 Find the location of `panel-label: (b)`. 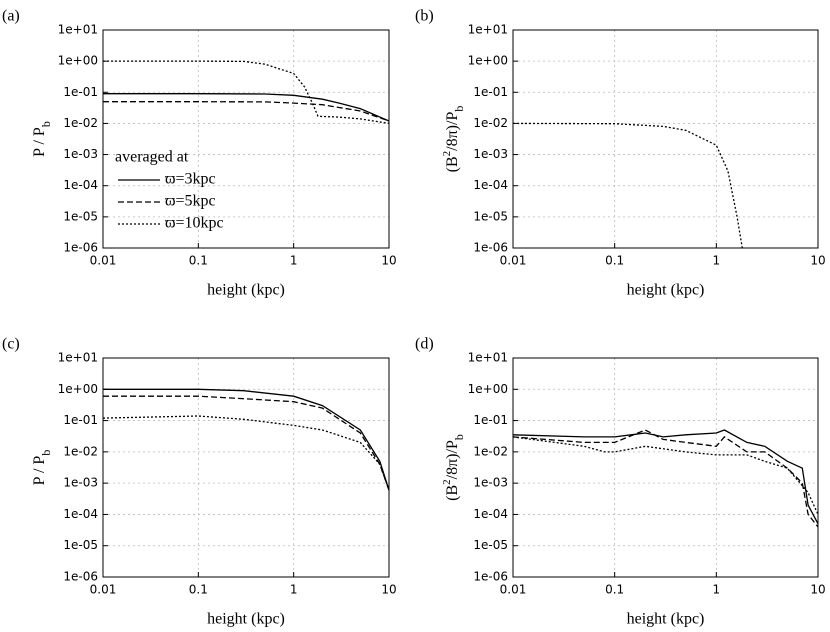

panel-label: (b) is located at coordinates (424, 16).